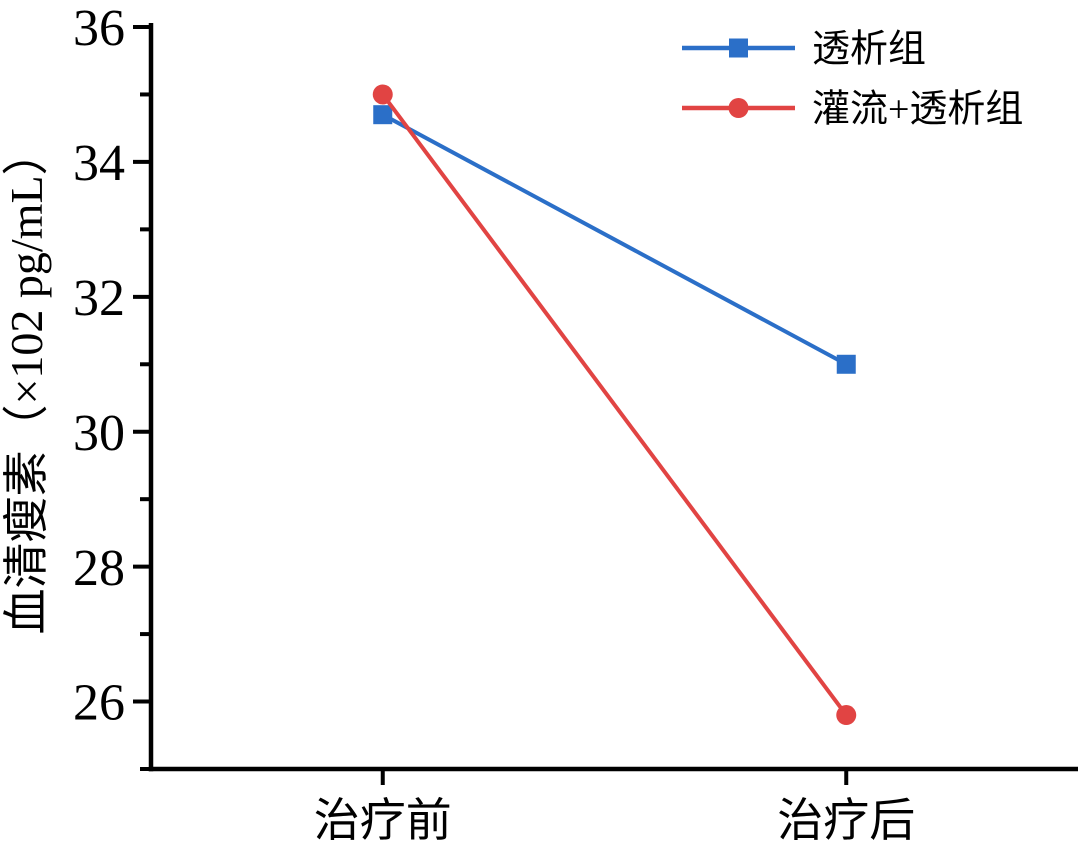  What do you see at coordinates (26, 381) in the screenshot?
I see `y-axis-title: 血清瘦素（×102 pg/mL）` at bounding box center [26, 381].